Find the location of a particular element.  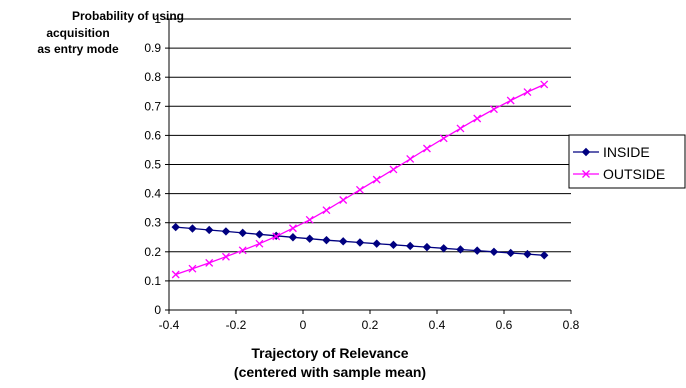

y-axis-title-line: Probability of using is located at coordinates (128, 16).